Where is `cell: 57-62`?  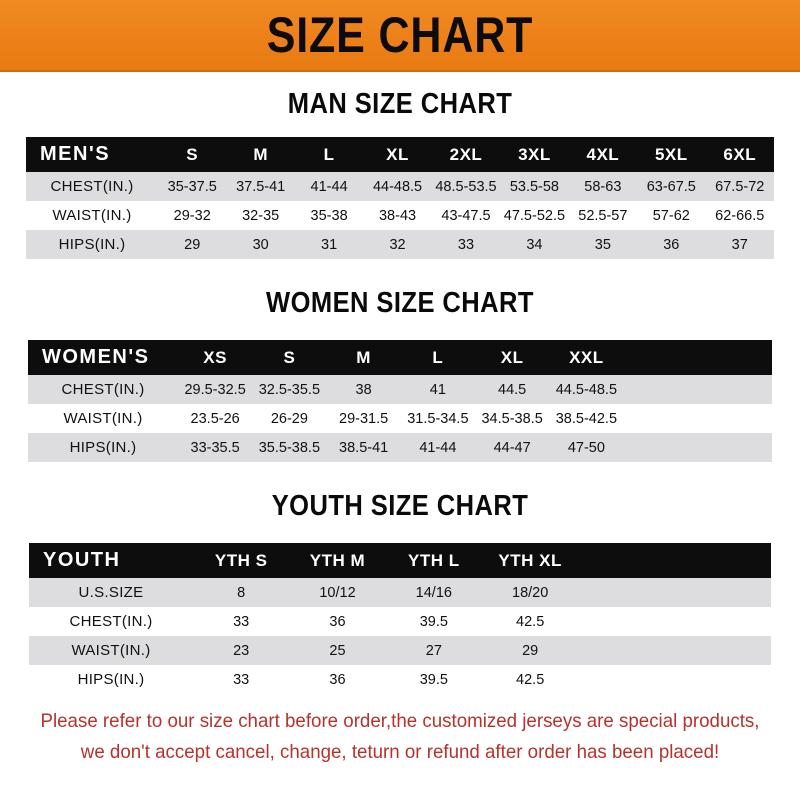 cell: 57-62 is located at coordinates (671, 215).